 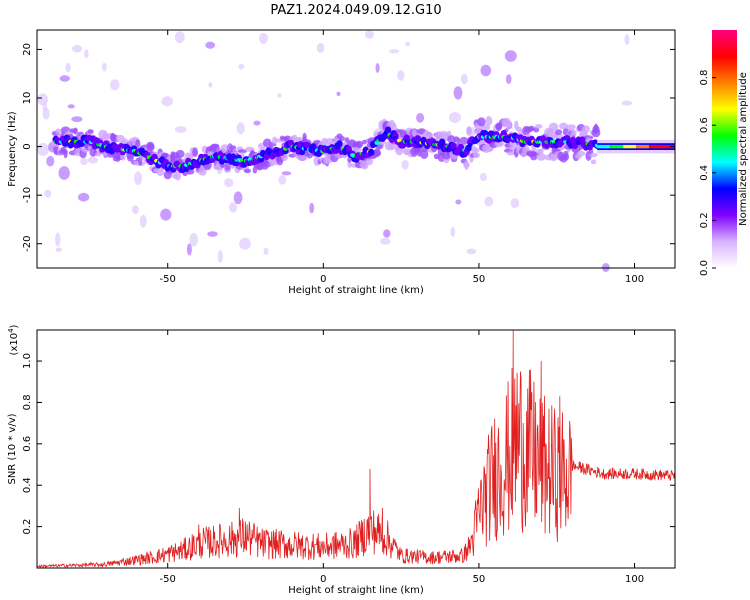 I want to click on colorbar-tick-label: 0.0, so click(x=704, y=268).